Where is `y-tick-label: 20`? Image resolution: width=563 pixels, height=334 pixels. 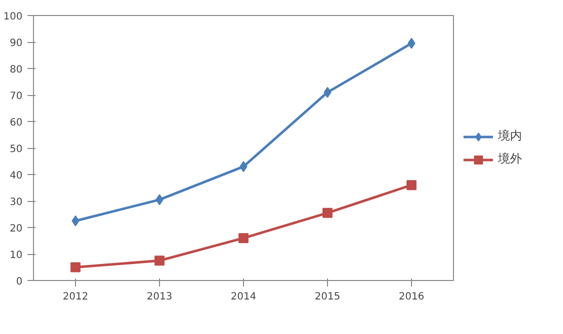 y-tick-label: 20 is located at coordinates (16, 229).